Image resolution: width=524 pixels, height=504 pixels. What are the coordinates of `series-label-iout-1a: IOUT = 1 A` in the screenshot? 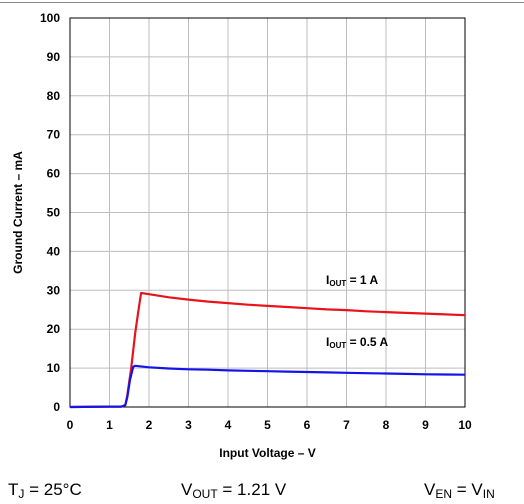 It's located at (352, 280).